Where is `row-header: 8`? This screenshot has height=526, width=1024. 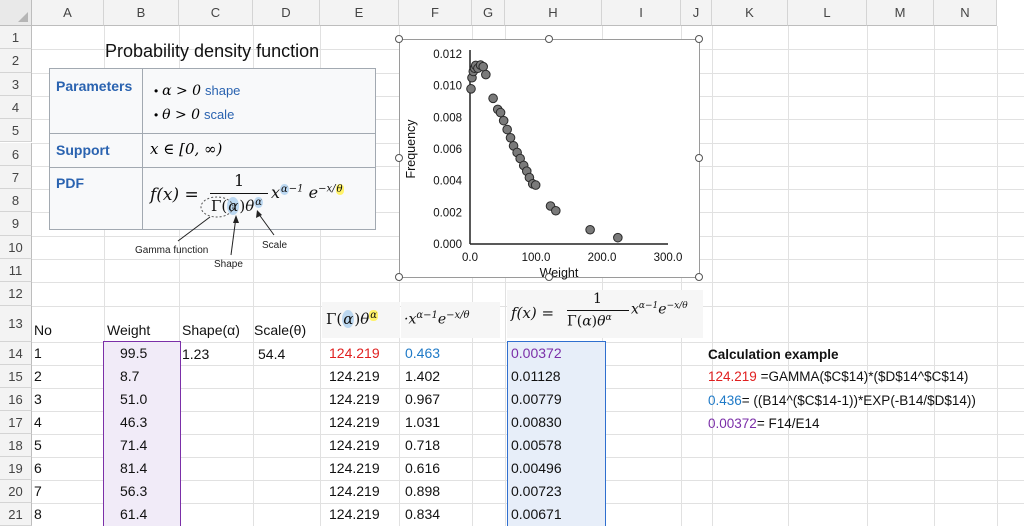 row-header: 8 is located at coordinates (16, 201).